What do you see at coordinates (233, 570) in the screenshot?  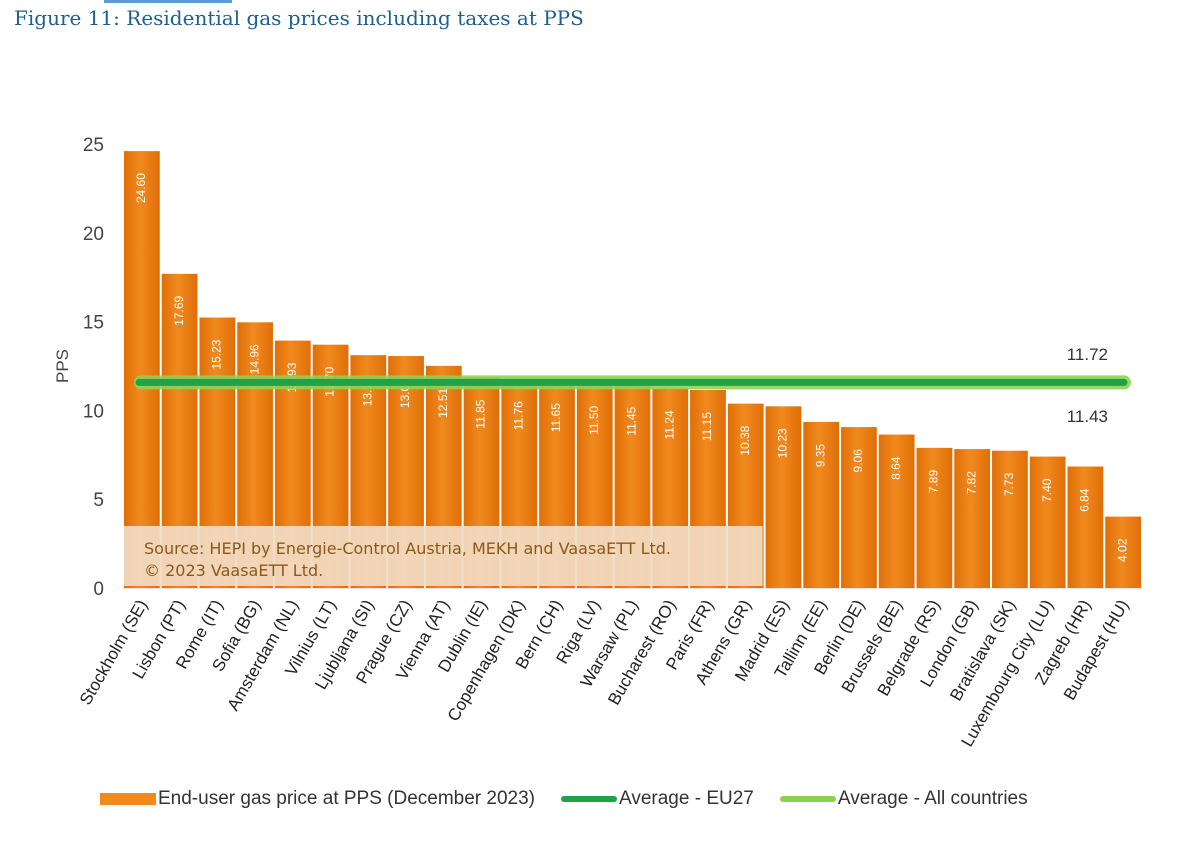 I see `source-line: © 2023 VaasaETT Ltd.` at bounding box center [233, 570].